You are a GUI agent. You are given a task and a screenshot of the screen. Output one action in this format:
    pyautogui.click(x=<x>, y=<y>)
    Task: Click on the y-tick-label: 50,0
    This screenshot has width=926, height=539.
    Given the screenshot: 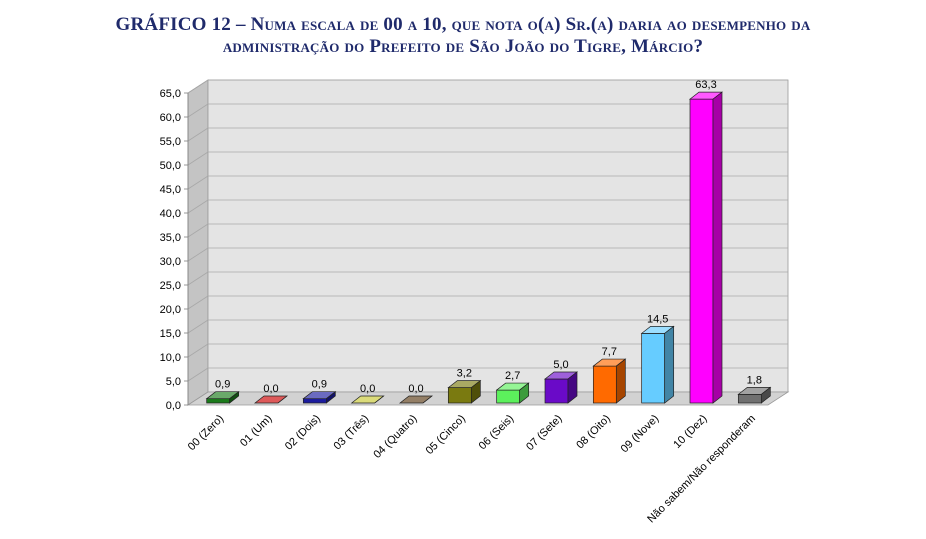 What is the action you would take?
    pyautogui.click(x=170, y=166)
    